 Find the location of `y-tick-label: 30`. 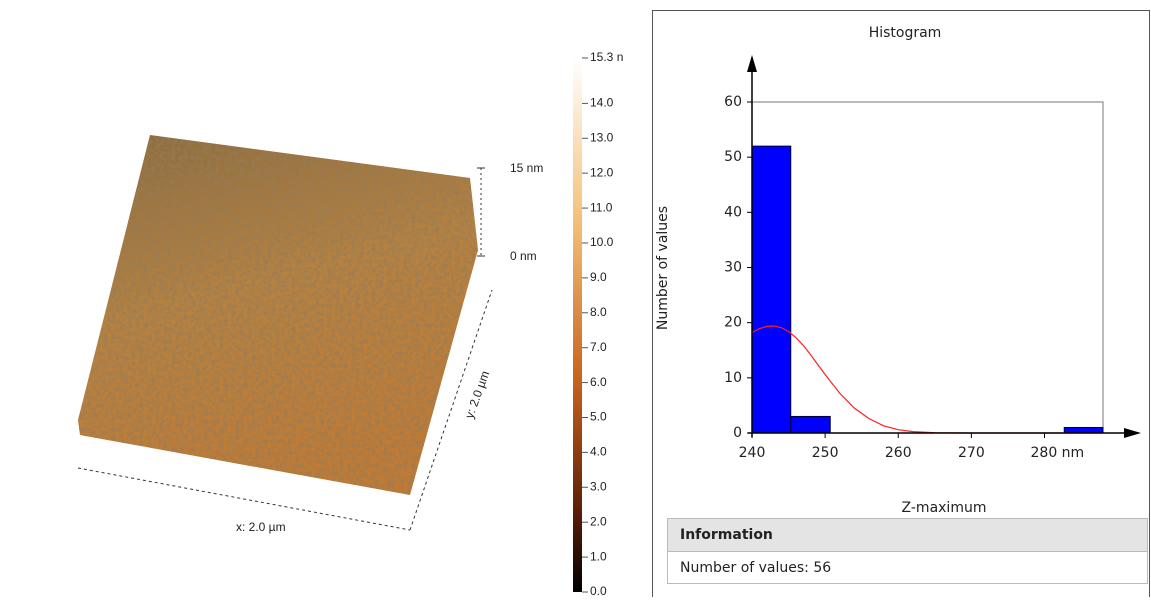

y-tick-label: 30 is located at coordinates (733, 268).